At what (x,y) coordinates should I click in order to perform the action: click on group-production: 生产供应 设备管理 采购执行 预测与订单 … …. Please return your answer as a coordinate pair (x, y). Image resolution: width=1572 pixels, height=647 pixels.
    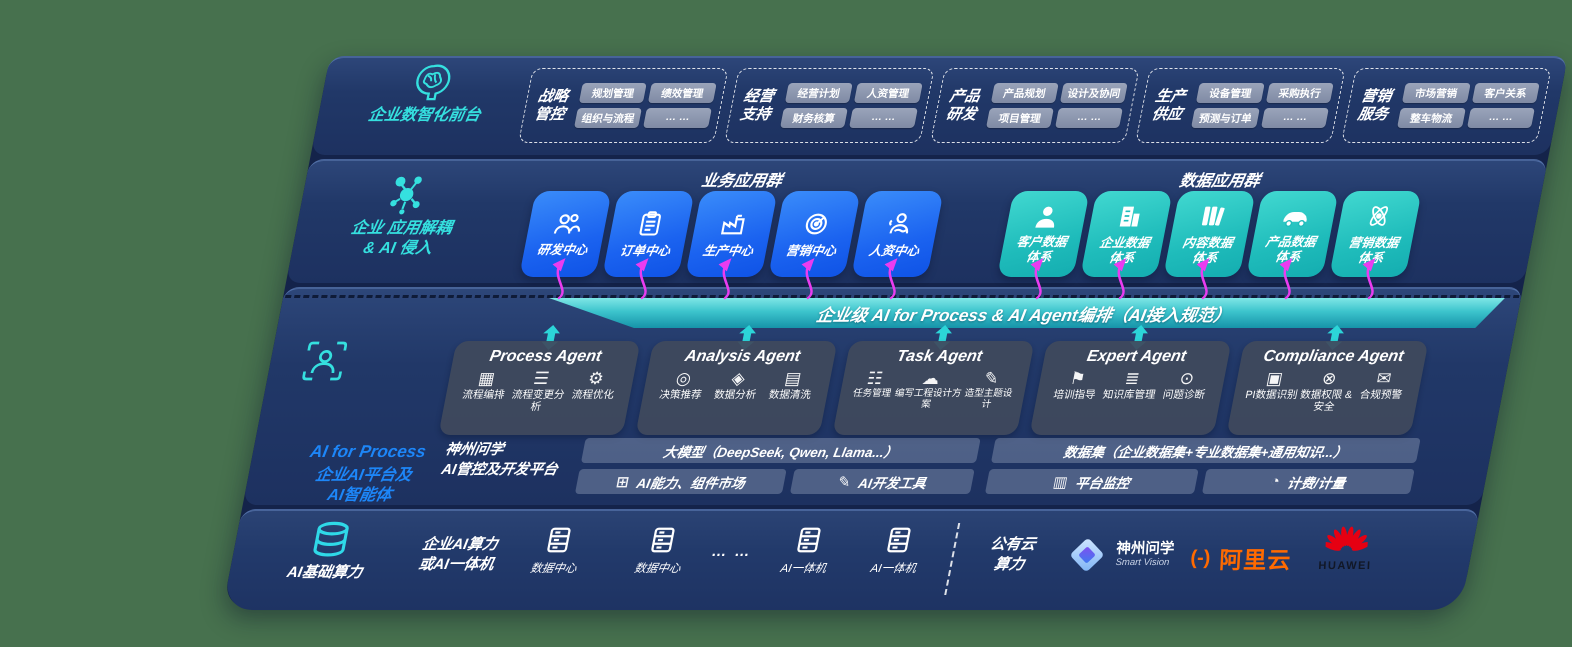
    Looking at the image, I should click on (1240, 105).